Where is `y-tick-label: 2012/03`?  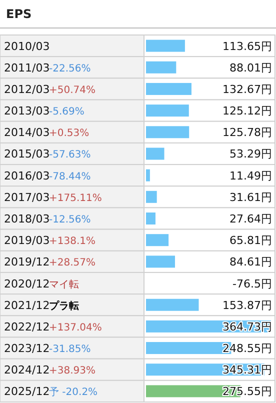 y-tick-label: 2012/03 is located at coordinates (27, 89).